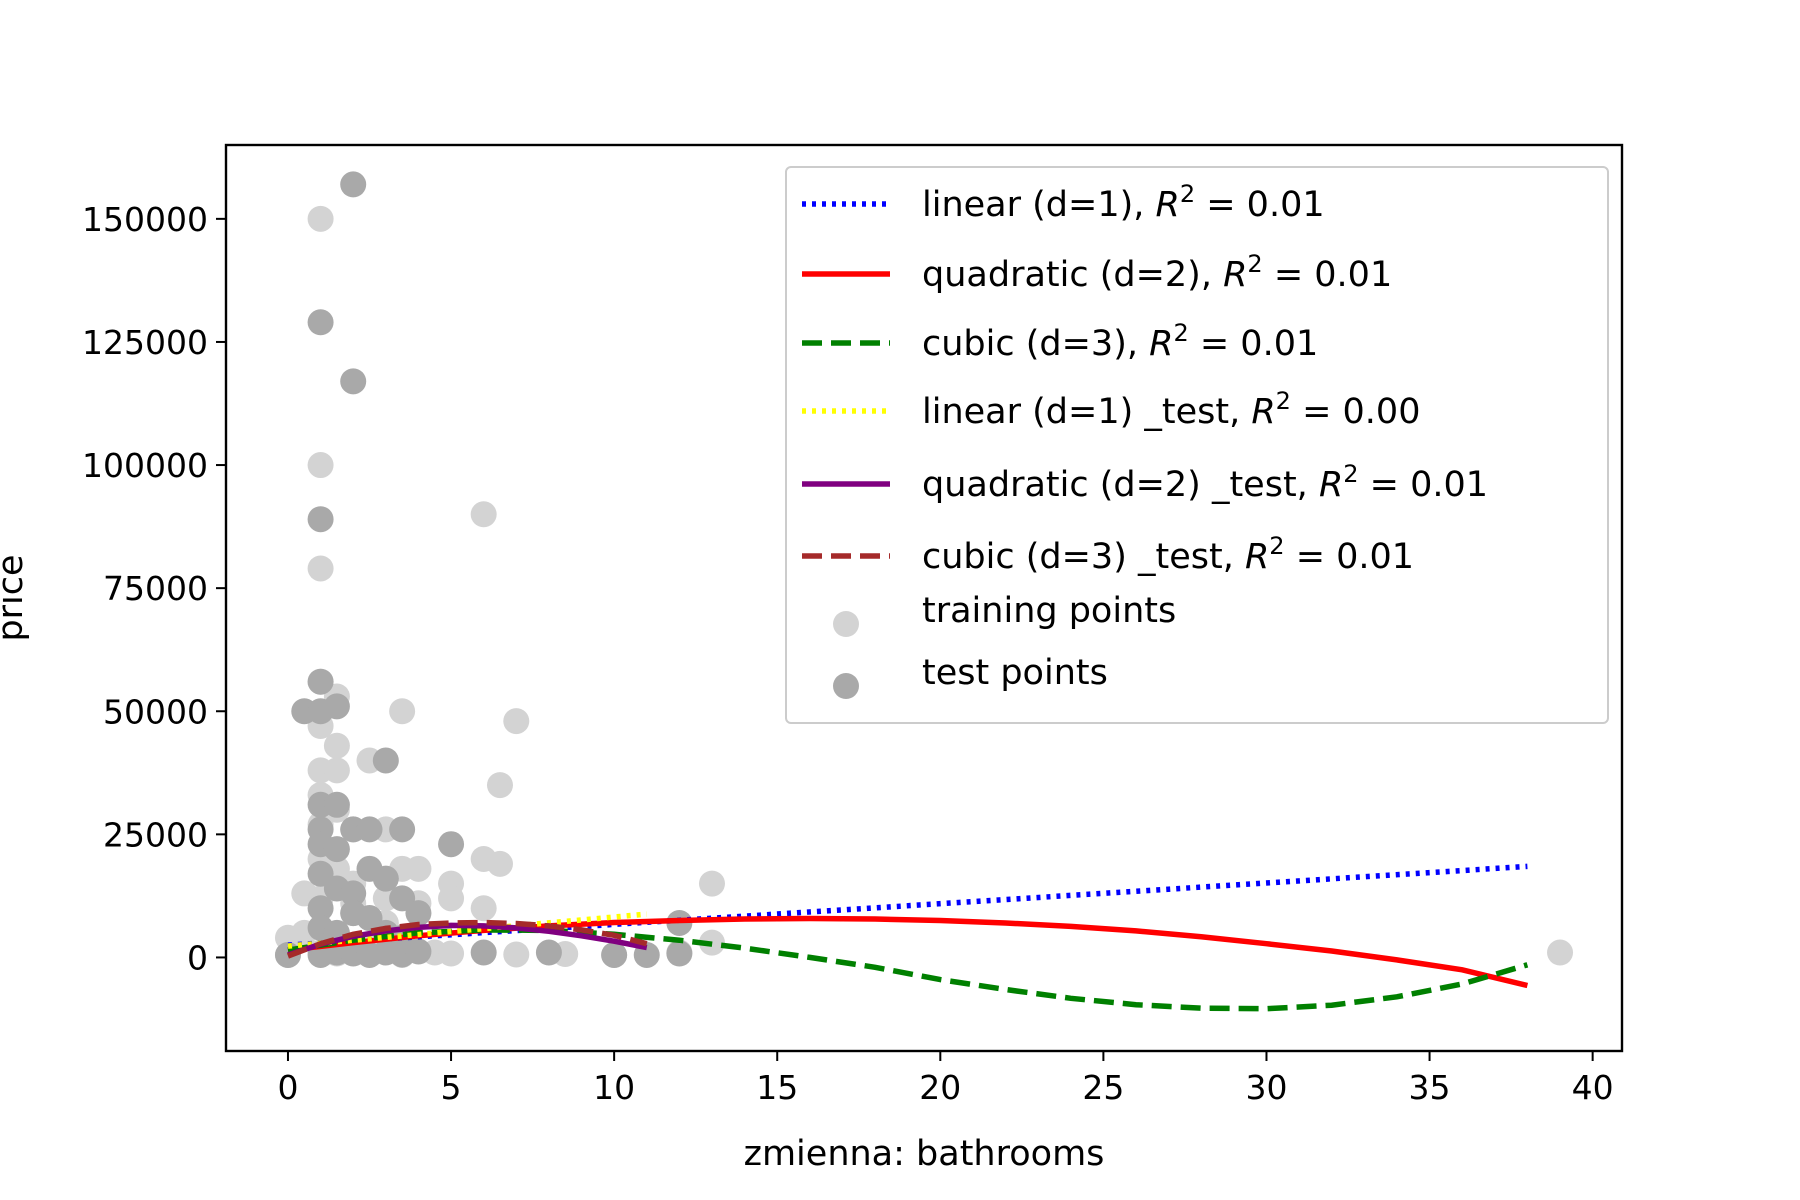 The image size is (1800, 1200). Describe the element at coordinates (197, 957) in the screenshot. I see `y-tick-label: 0` at that location.